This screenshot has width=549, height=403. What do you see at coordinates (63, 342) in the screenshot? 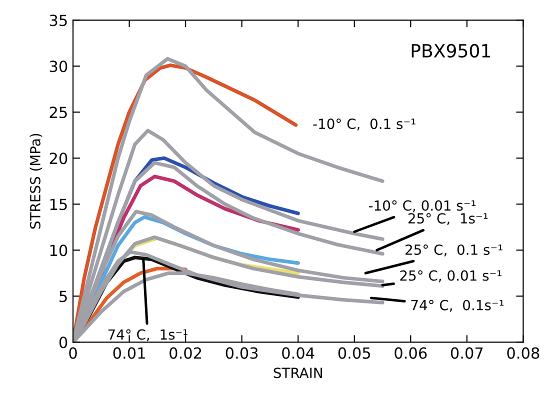
I see `y-tick-label: 0` at bounding box center [63, 342].